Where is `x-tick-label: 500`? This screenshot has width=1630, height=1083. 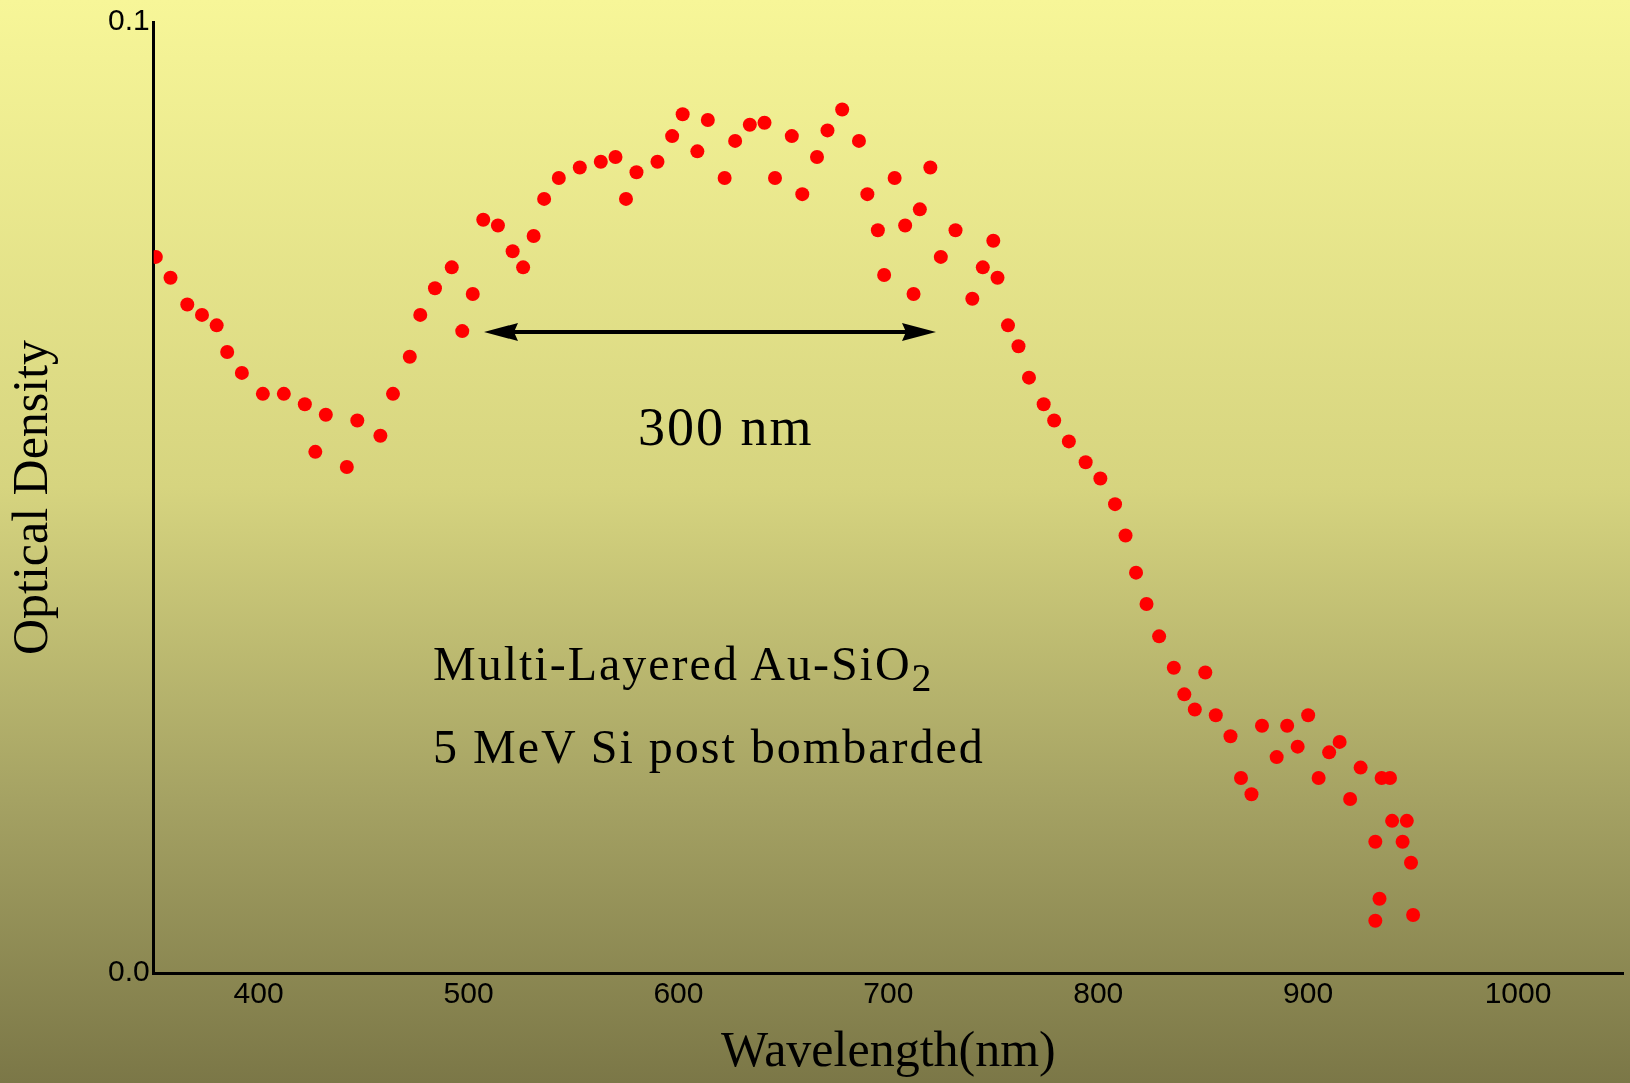 x-tick-label: 500 is located at coordinates (468, 993).